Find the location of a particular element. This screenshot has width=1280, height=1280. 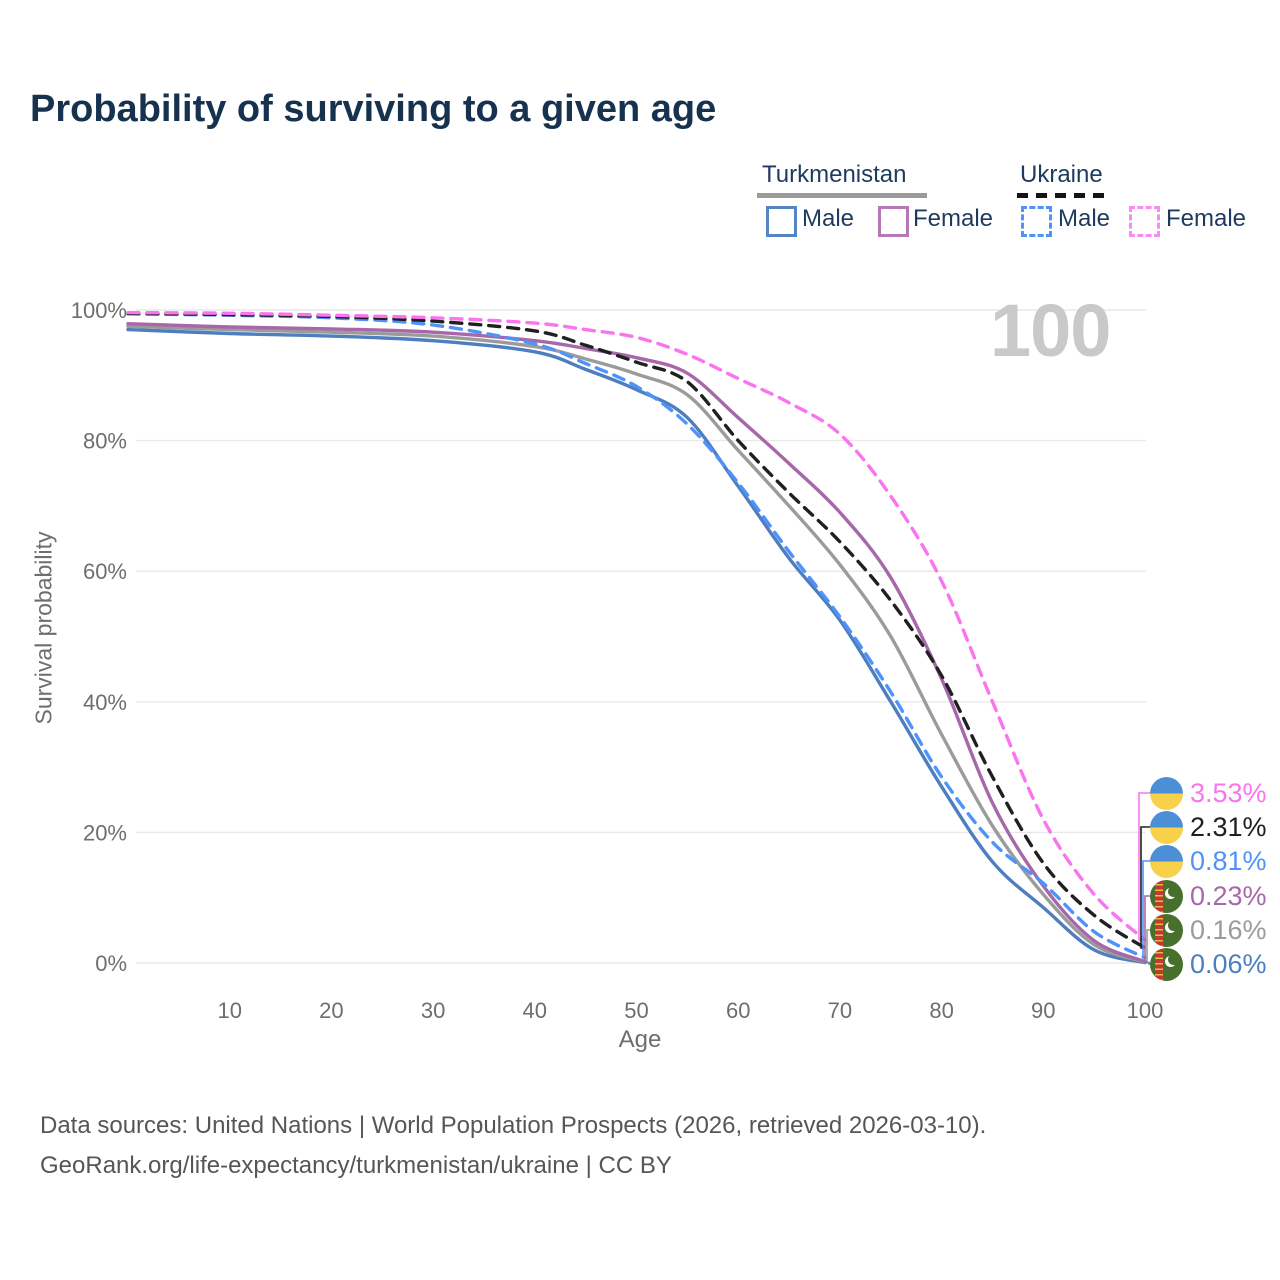

end-value-turkmenistan-female: 0.23% is located at coordinates (1228, 896).